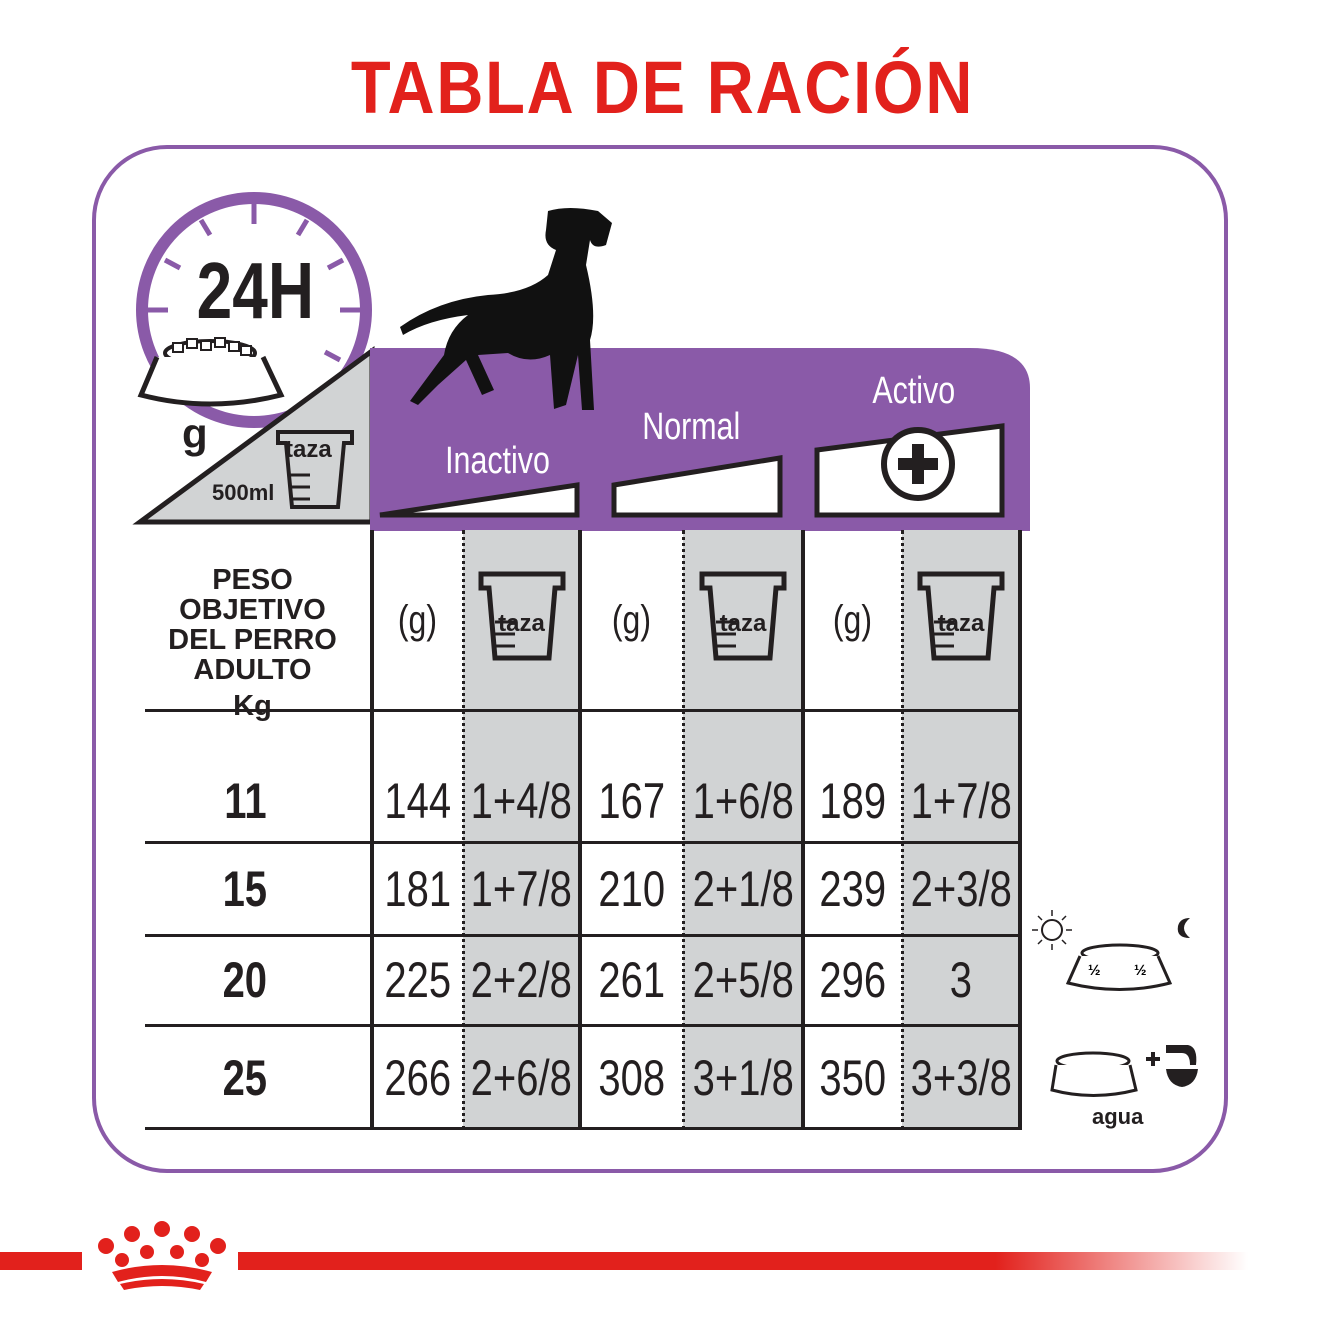 The image size is (1325, 1320). I want to click on cup-amount-cell-text: 1+7/8, so click(961, 801).